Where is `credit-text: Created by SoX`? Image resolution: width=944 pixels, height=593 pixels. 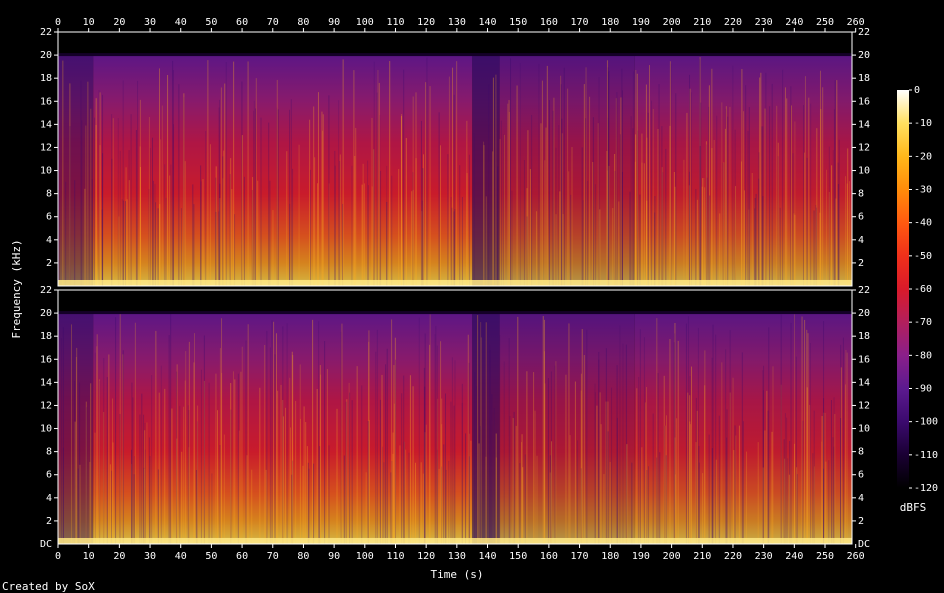
credit-text: Created by SoX is located at coordinates (48, 586).